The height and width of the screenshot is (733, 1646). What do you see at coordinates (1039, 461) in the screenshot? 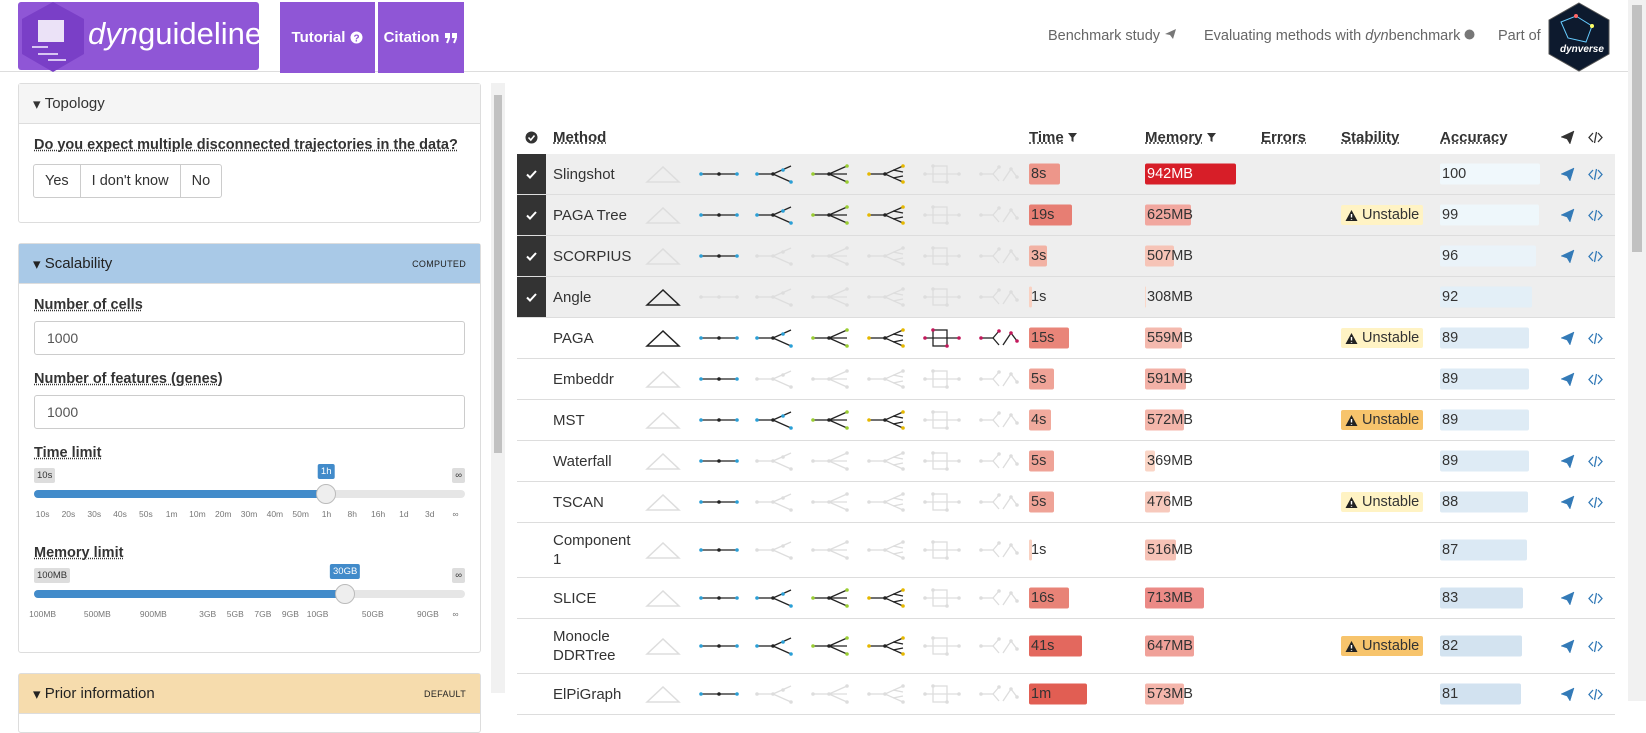
I see `time-value: 5s` at bounding box center [1039, 461].